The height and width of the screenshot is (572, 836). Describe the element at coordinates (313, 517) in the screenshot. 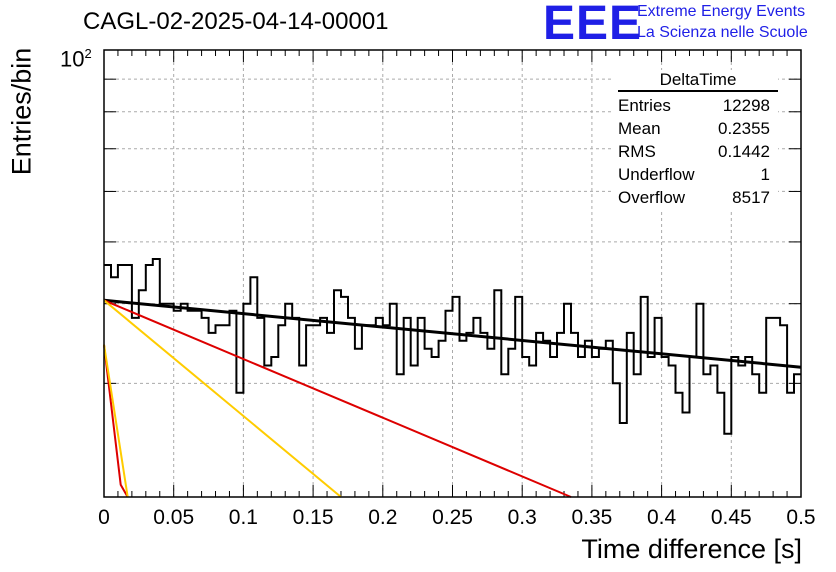

I see `x-tick-label: 0.15` at that location.